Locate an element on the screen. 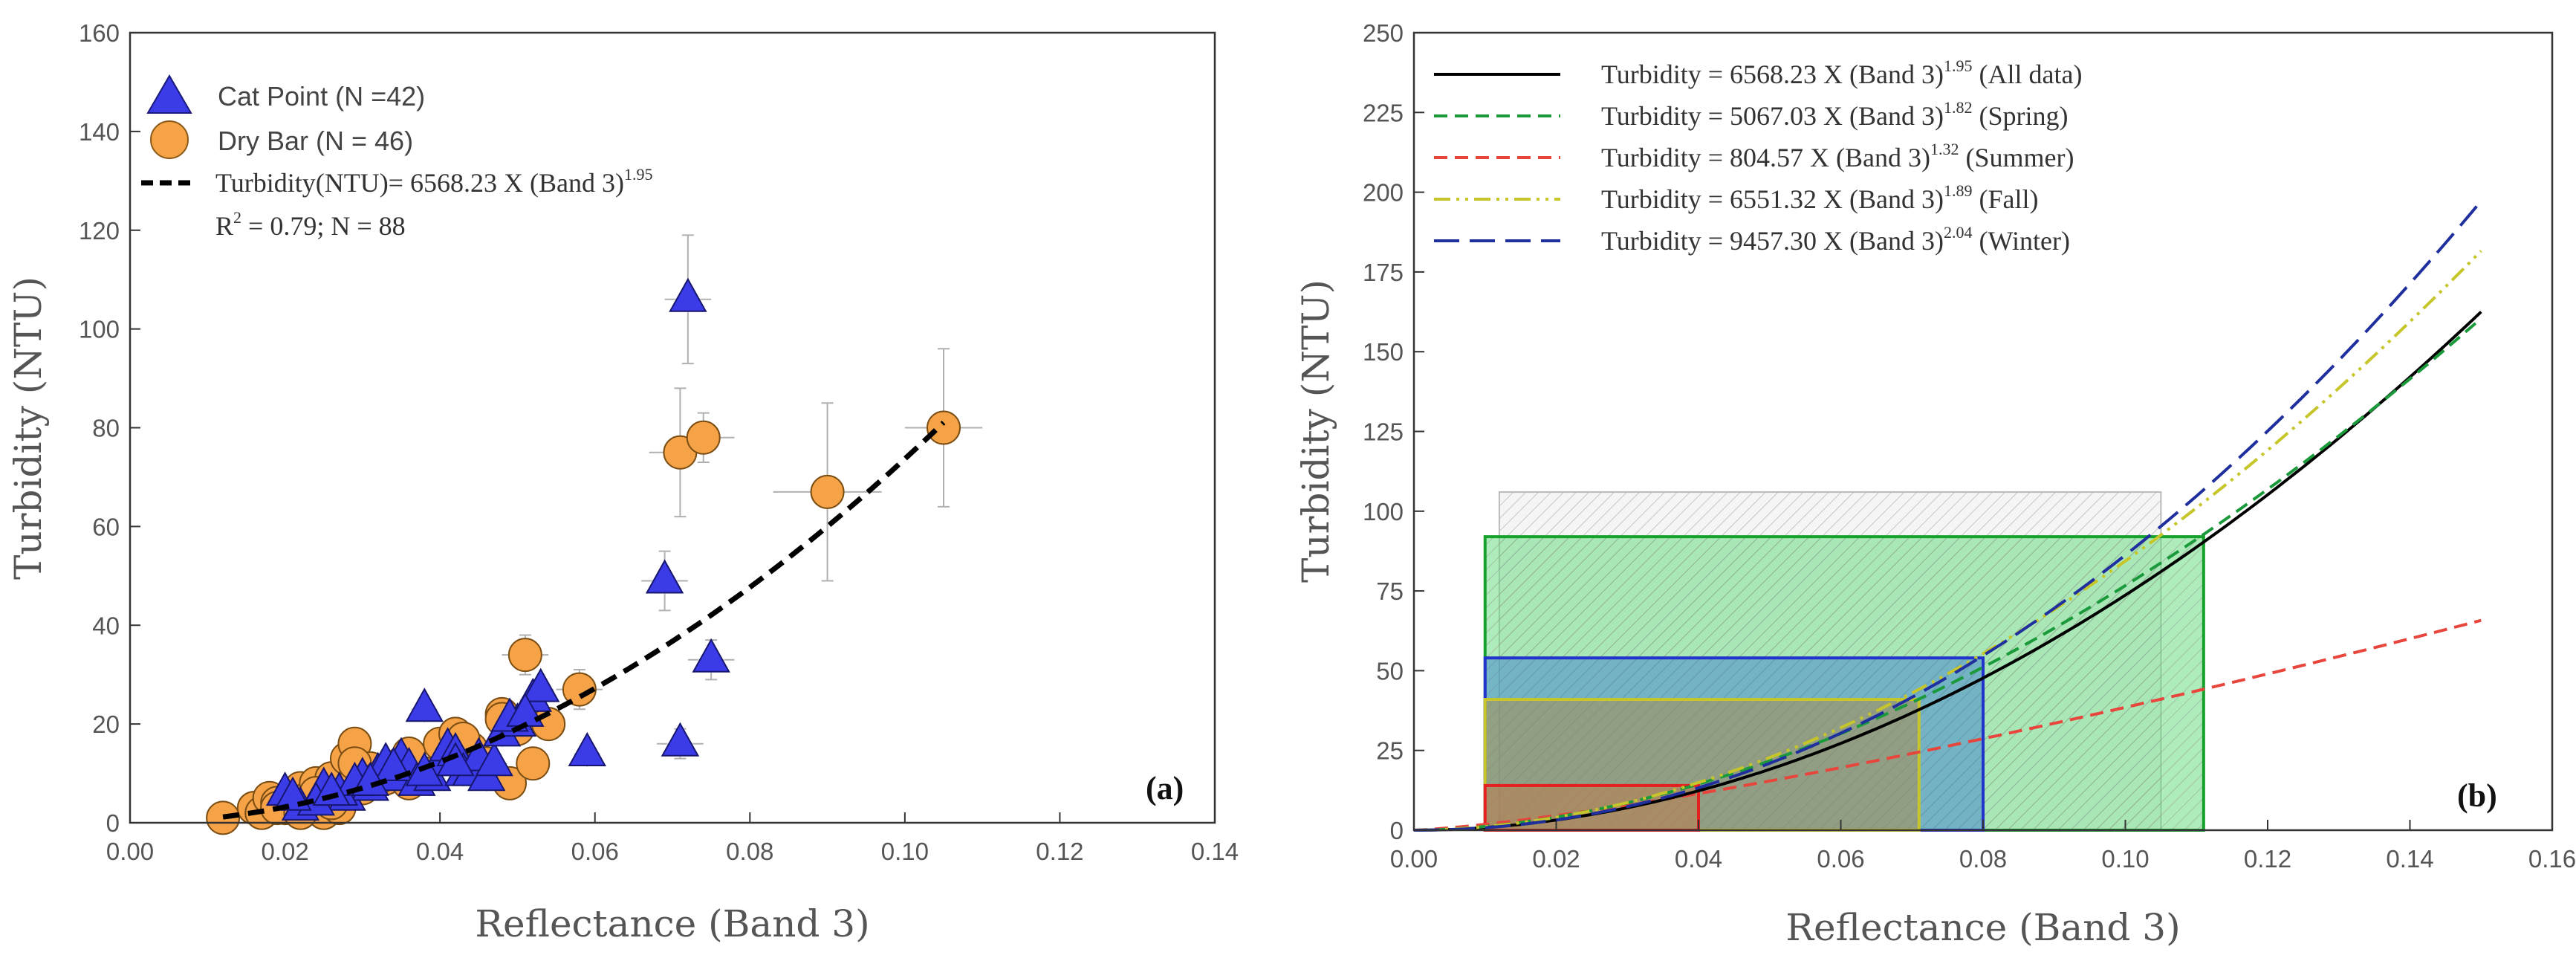  panel-a-y-tick-label: 60 is located at coordinates (106, 527).